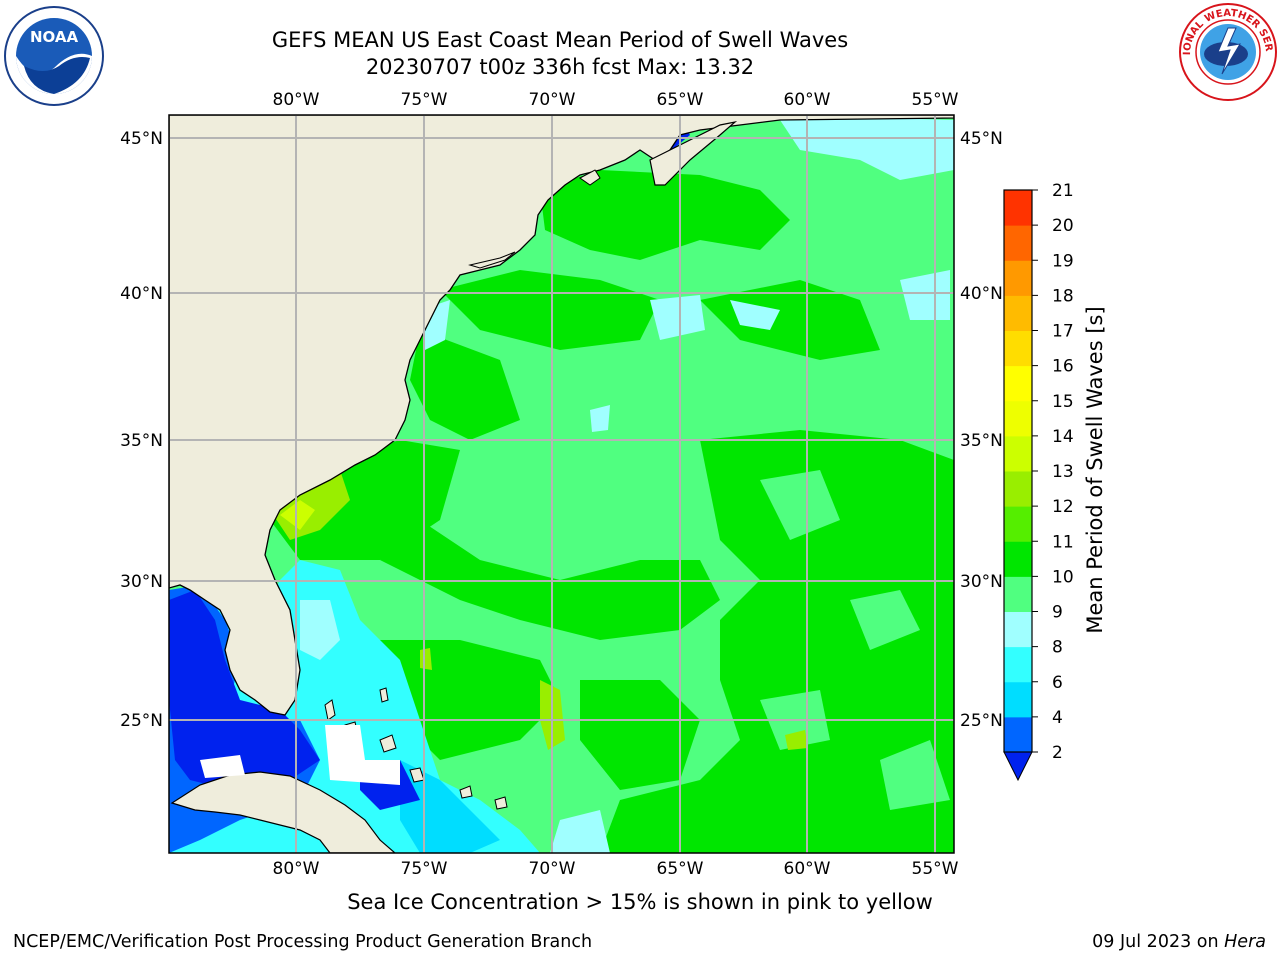  I want to click on lat-label-left: 30°N, so click(141, 582).